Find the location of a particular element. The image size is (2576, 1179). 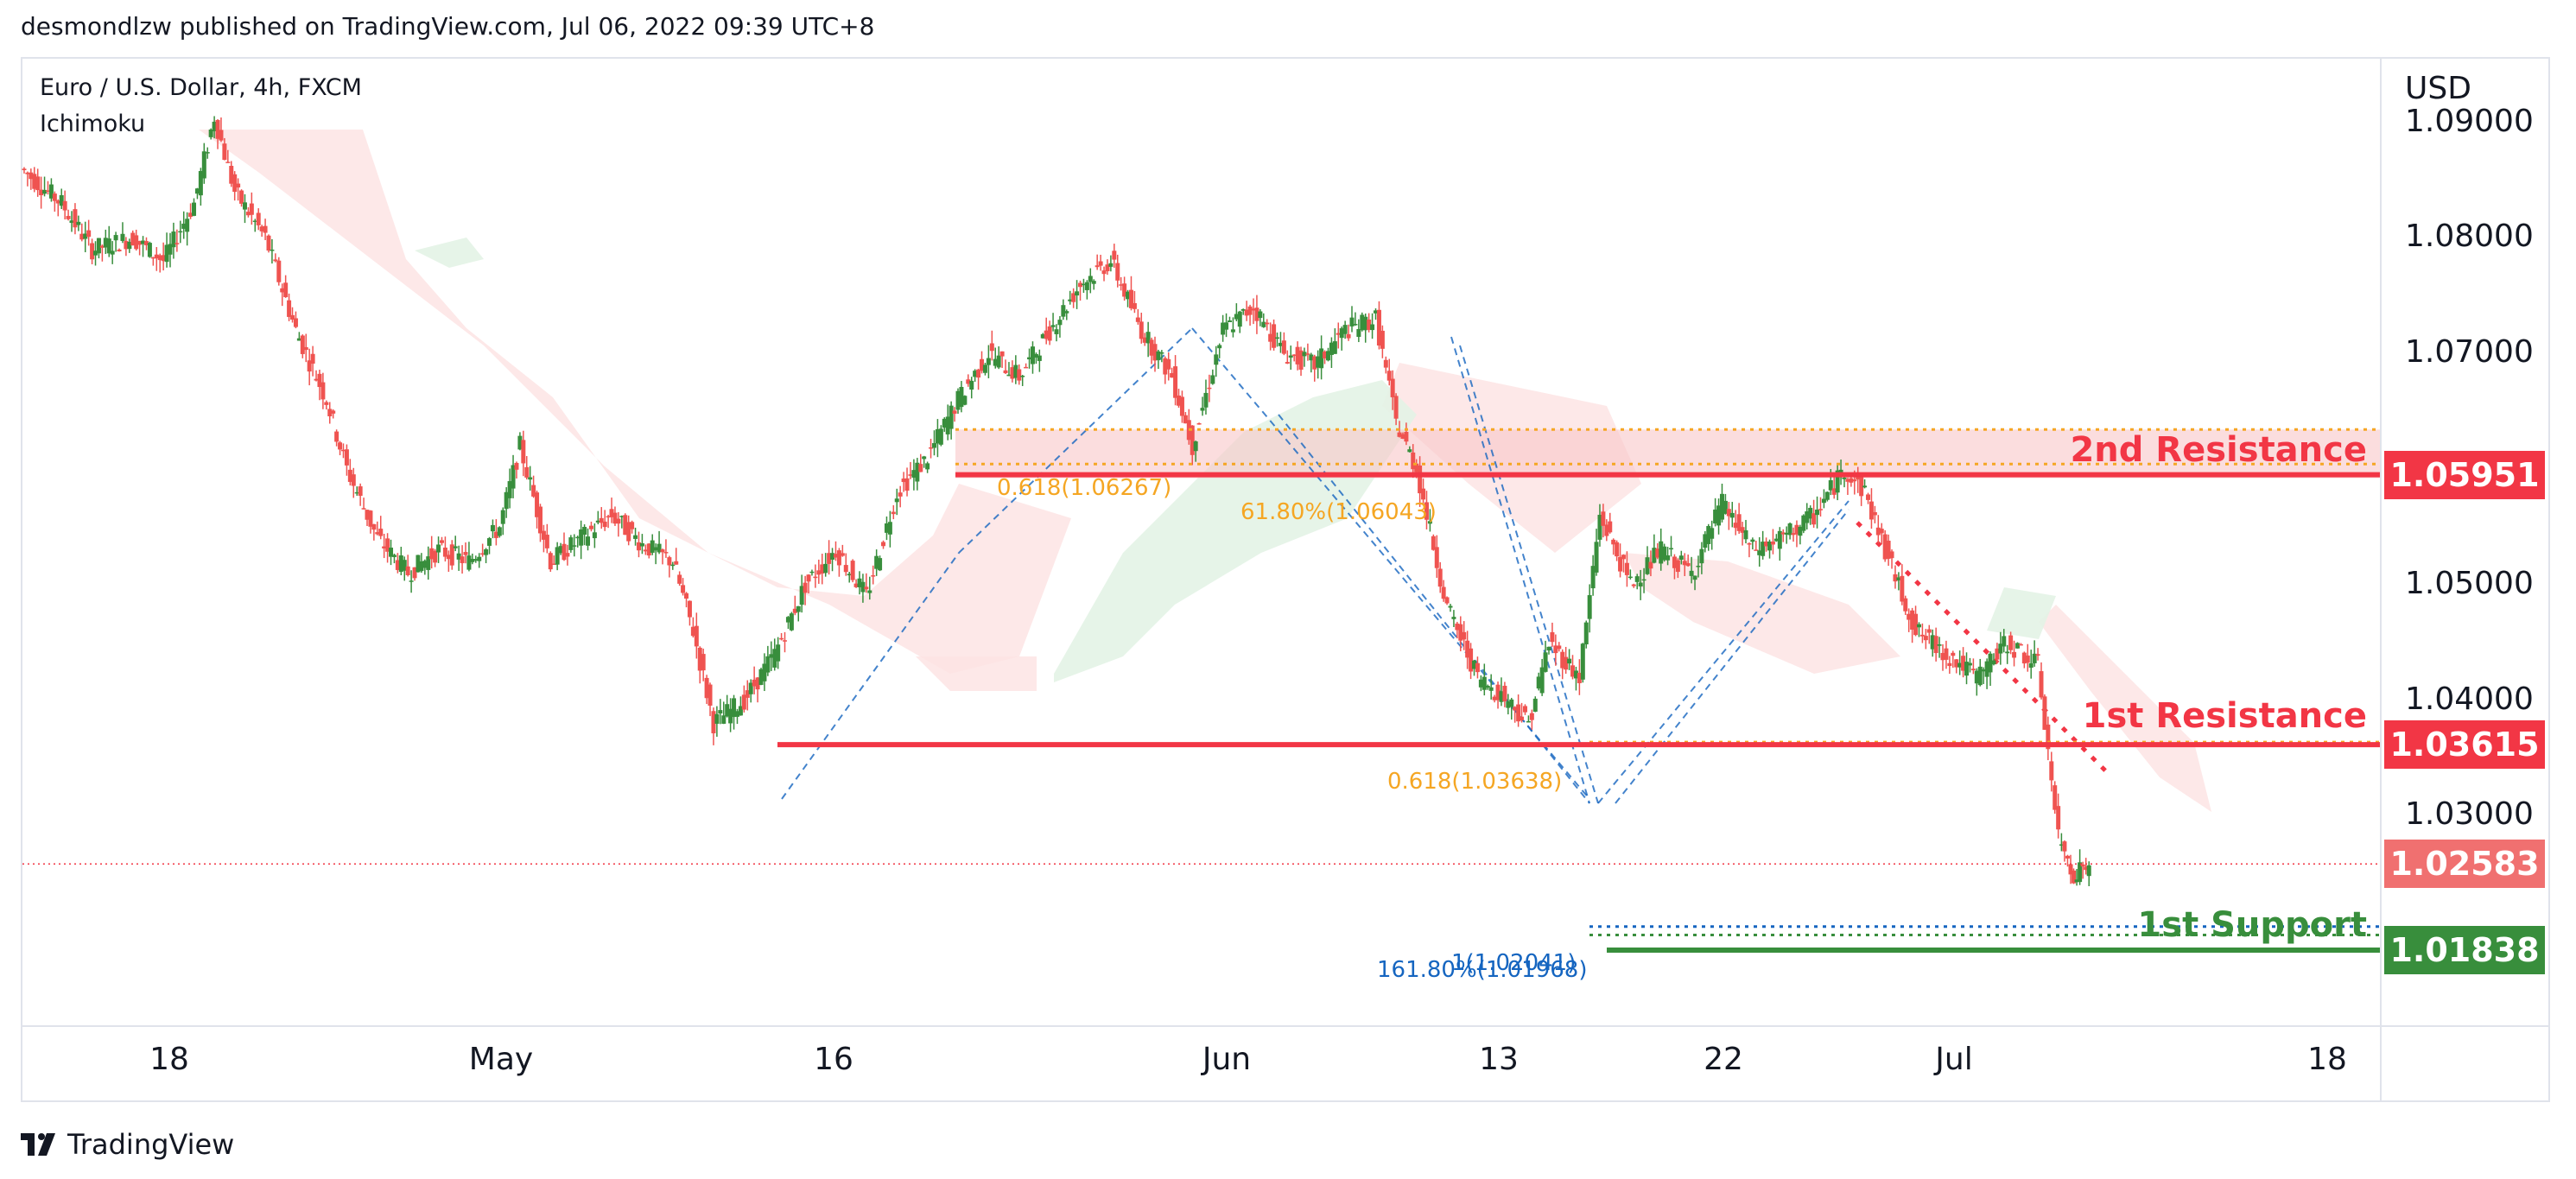

x-axis-tick: Jun is located at coordinates (1227, 1059).